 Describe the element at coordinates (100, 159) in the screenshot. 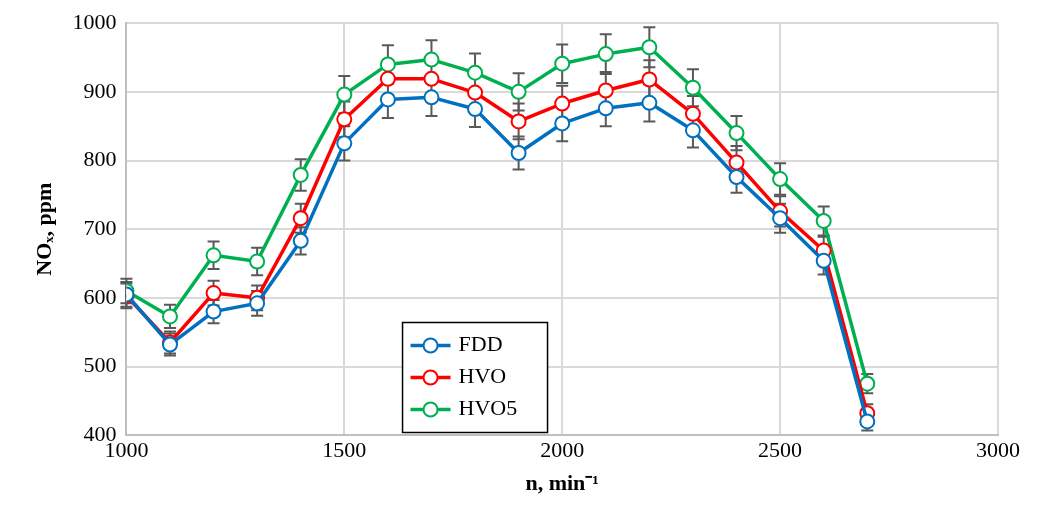

I see `y-tick-label: 800` at that location.